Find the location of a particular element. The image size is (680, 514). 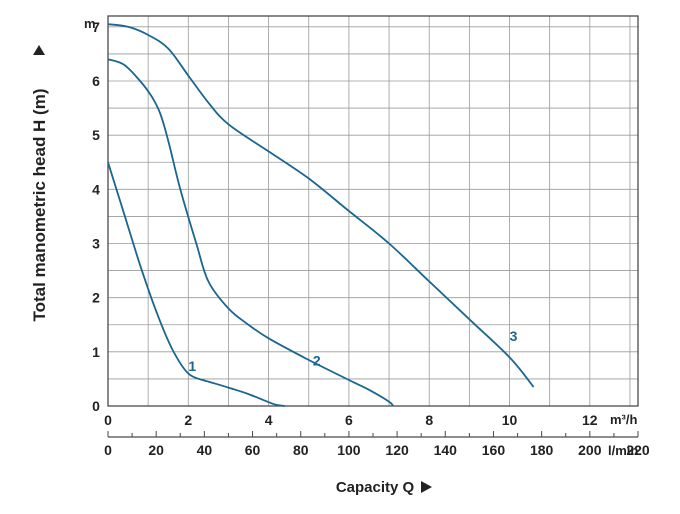

curve-label-1: 1 is located at coordinates (192, 366).